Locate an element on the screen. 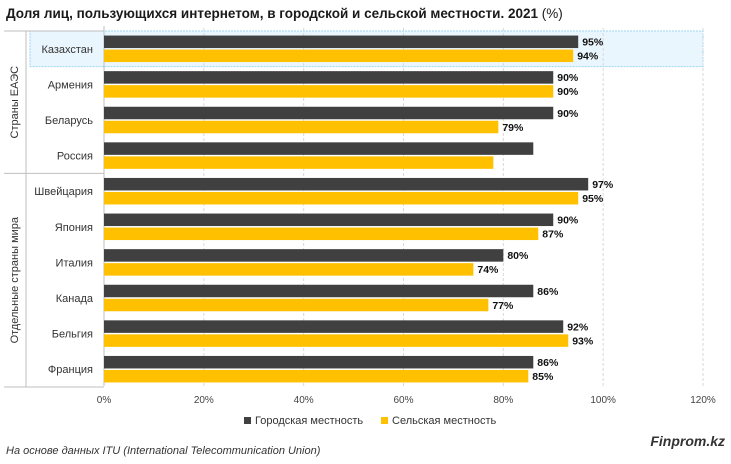 This screenshot has width=731, height=464. bar-rural-бельгия is located at coordinates (336, 340).